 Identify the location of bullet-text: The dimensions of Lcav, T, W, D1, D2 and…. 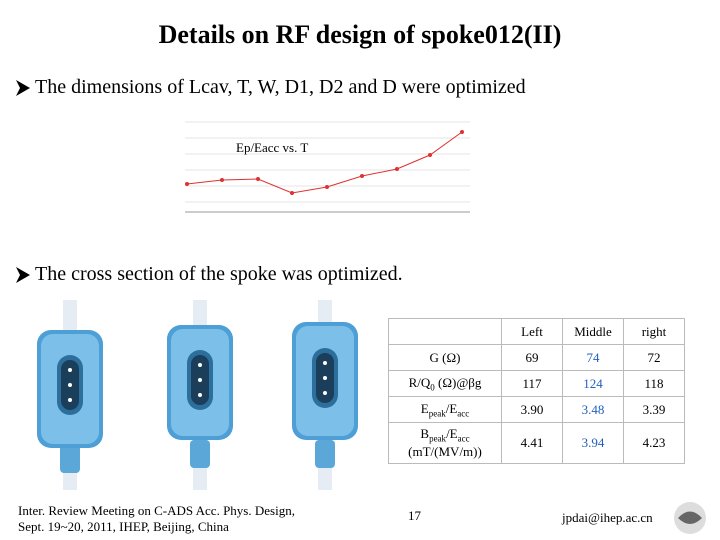
(280, 87).